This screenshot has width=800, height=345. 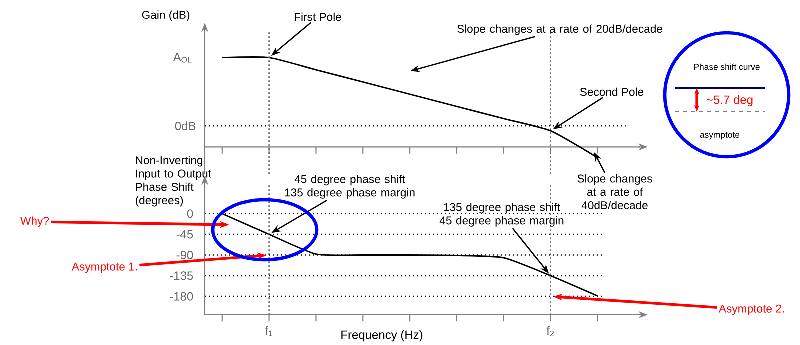 What do you see at coordinates (185, 255) in the screenshot?
I see `y-tick-label: -90` at bounding box center [185, 255].